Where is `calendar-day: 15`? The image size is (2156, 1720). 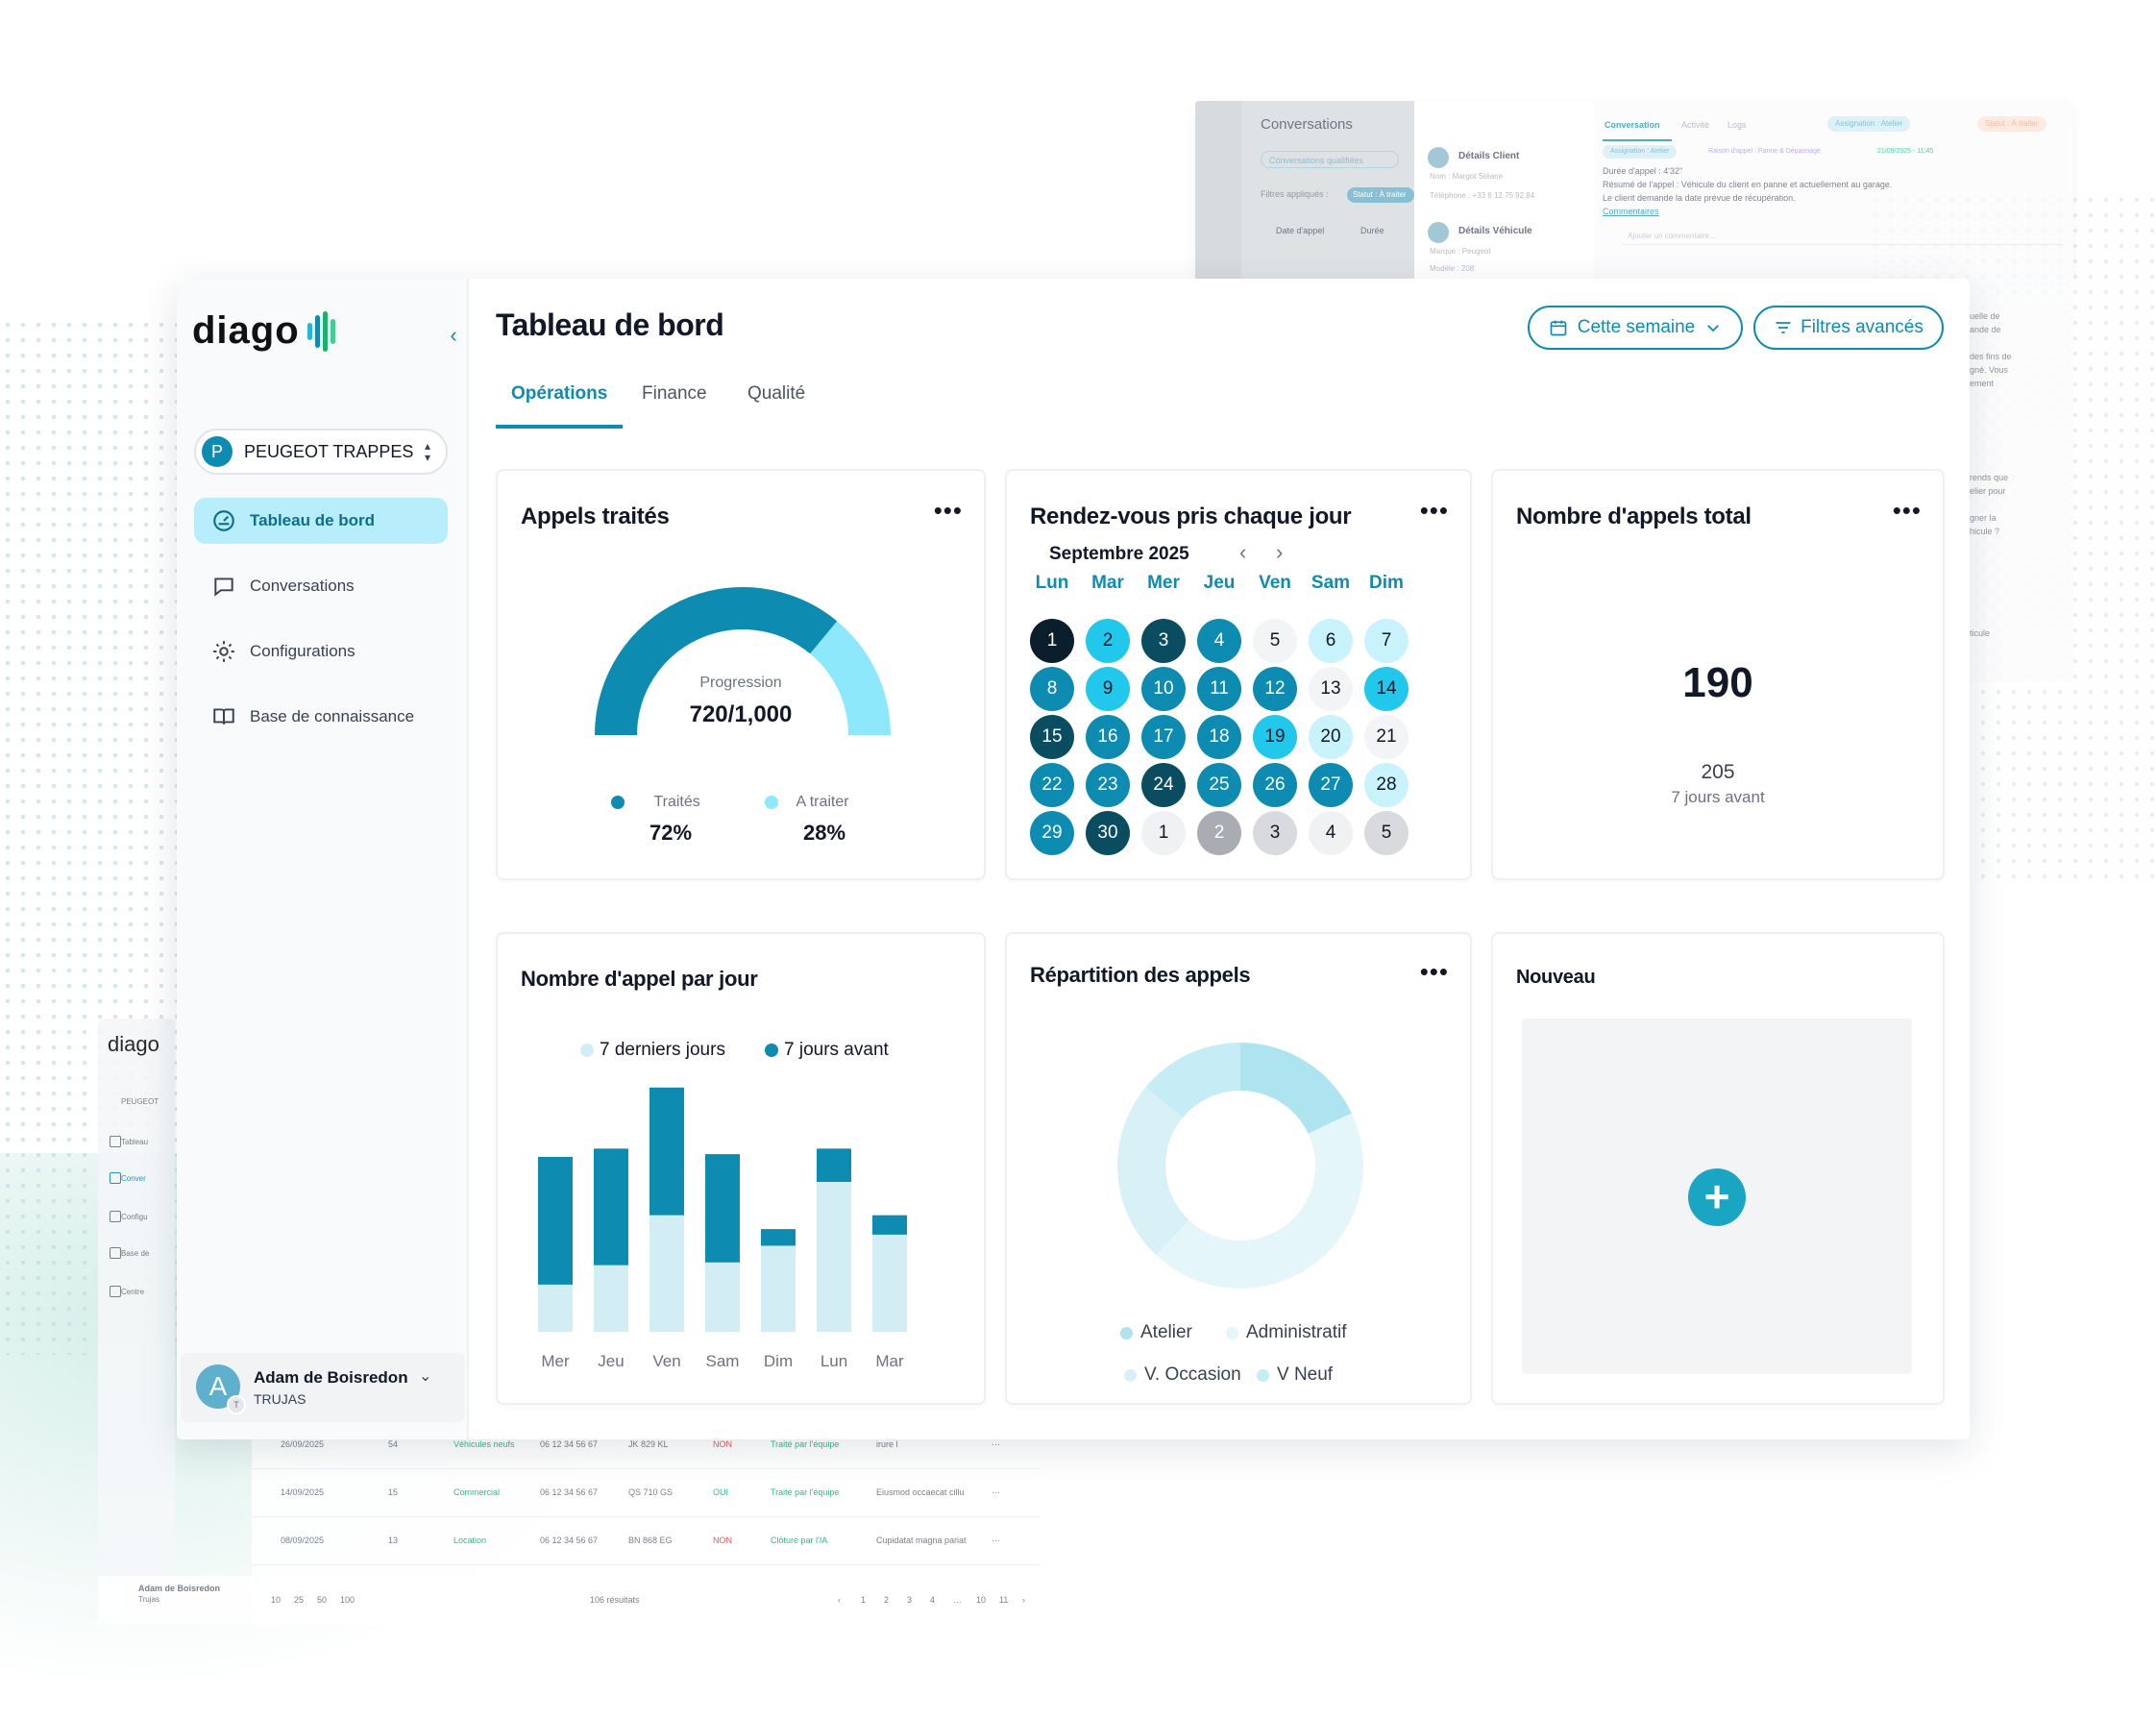 calendar-day: 15 is located at coordinates (1052, 737).